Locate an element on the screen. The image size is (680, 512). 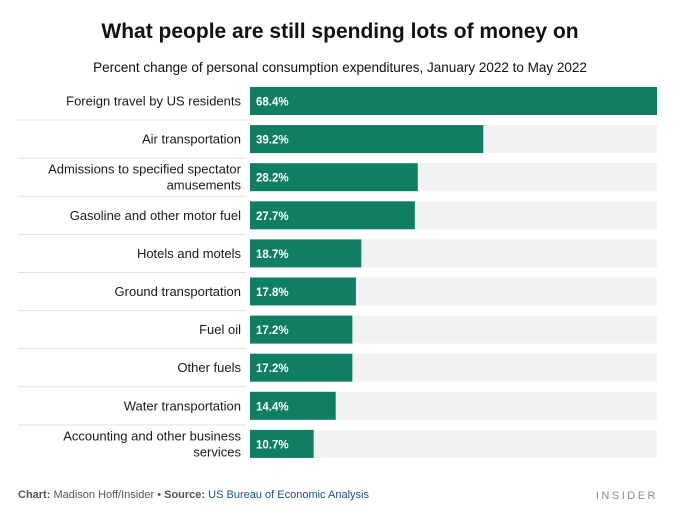
bar-value-label: 14.4% is located at coordinates (272, 407).